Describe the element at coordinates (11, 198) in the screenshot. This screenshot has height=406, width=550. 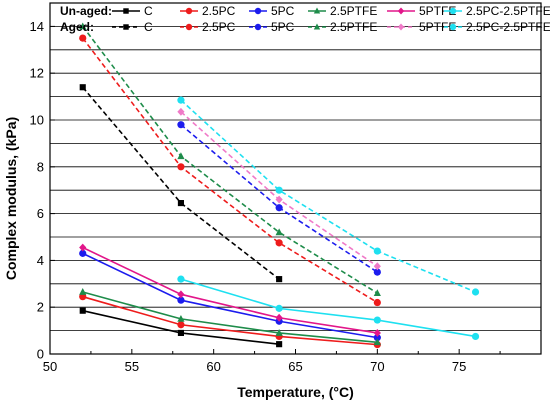
I see `y-axis-title: Complex modulus, (kPa)` at that location.